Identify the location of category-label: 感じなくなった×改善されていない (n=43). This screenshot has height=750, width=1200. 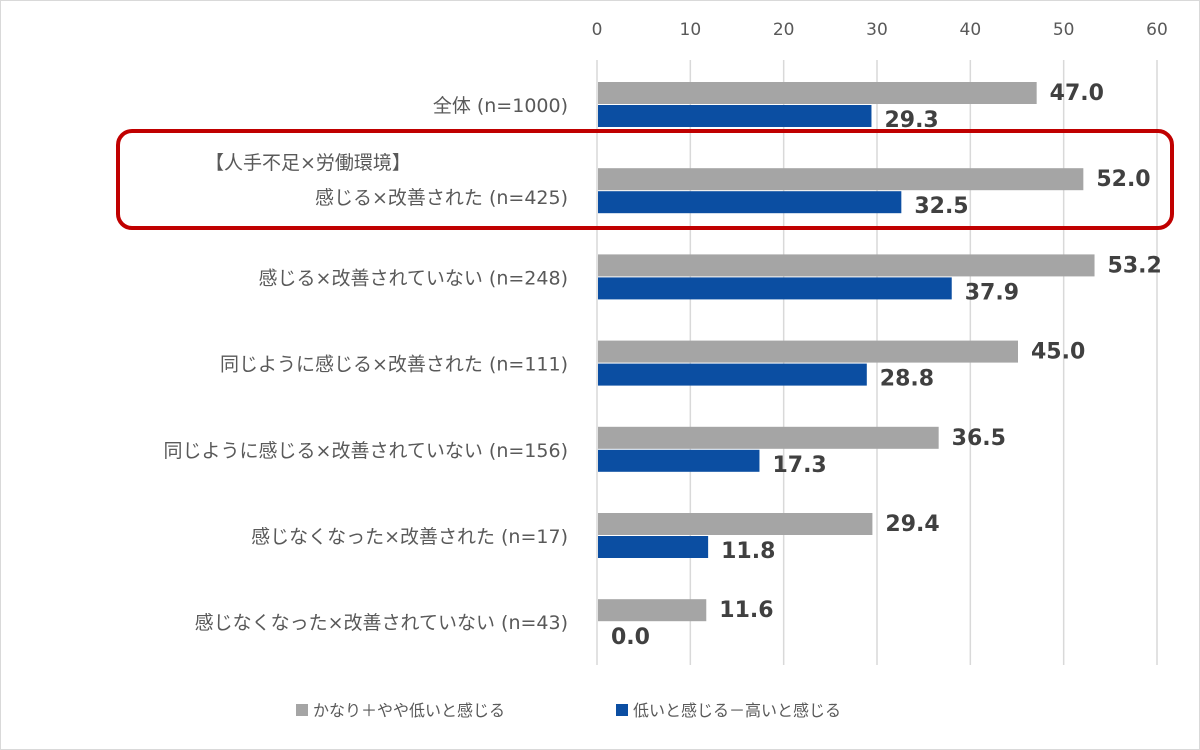
(381, 623).